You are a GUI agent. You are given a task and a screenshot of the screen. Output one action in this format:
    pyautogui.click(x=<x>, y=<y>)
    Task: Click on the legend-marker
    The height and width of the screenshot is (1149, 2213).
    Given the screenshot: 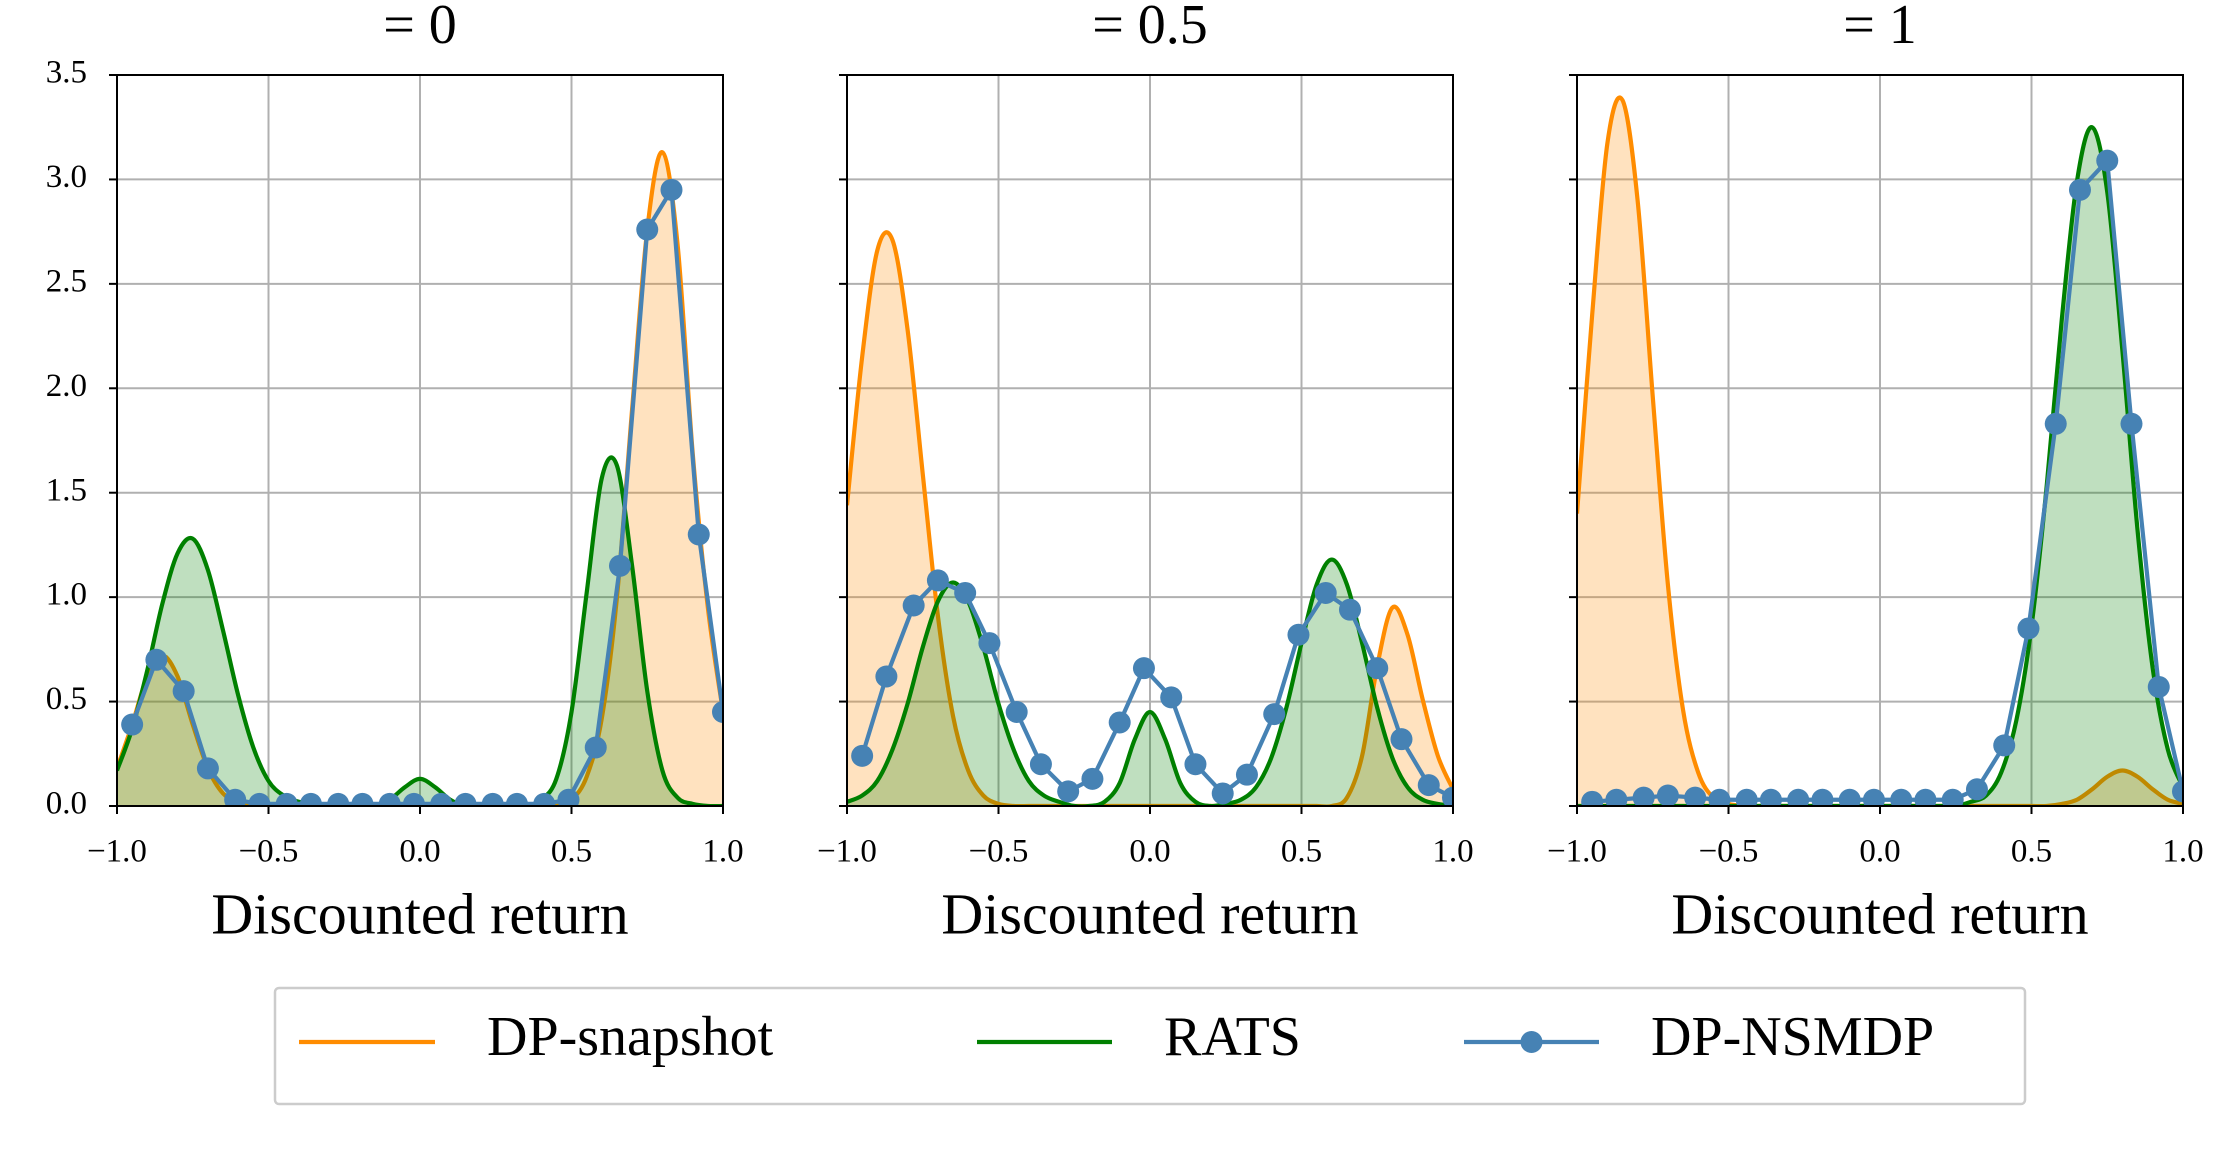 What is the action you would take?
    pyautogui.click(x=1531, y=1042)
    